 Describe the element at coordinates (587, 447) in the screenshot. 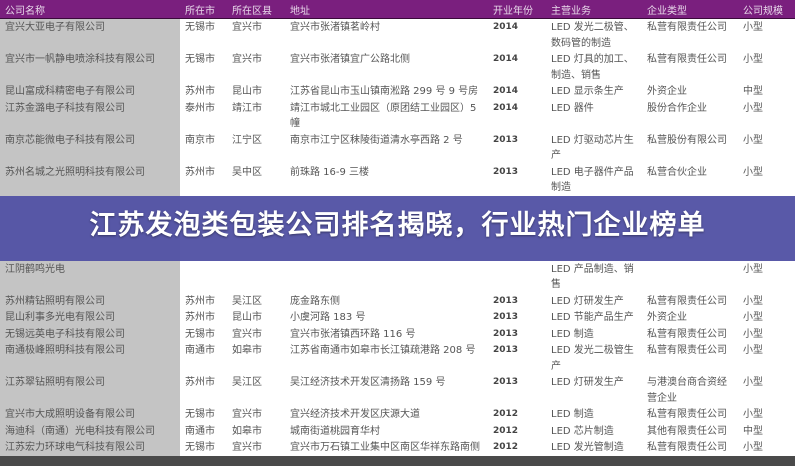

I see `cell-business: LED 发光管制造` at that location.